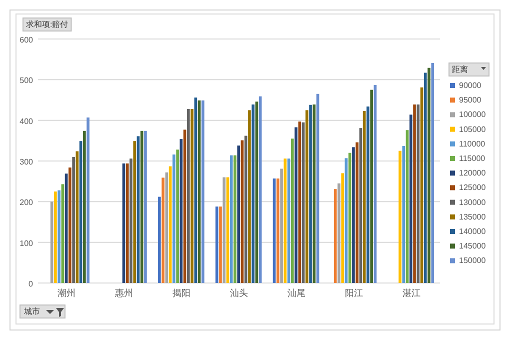 This screenshot has width=506, height=338. What do you see at coordinates (27, 203) in the screenshot?
I see `y-tick-label: 200` at bounding box center [27, 203].